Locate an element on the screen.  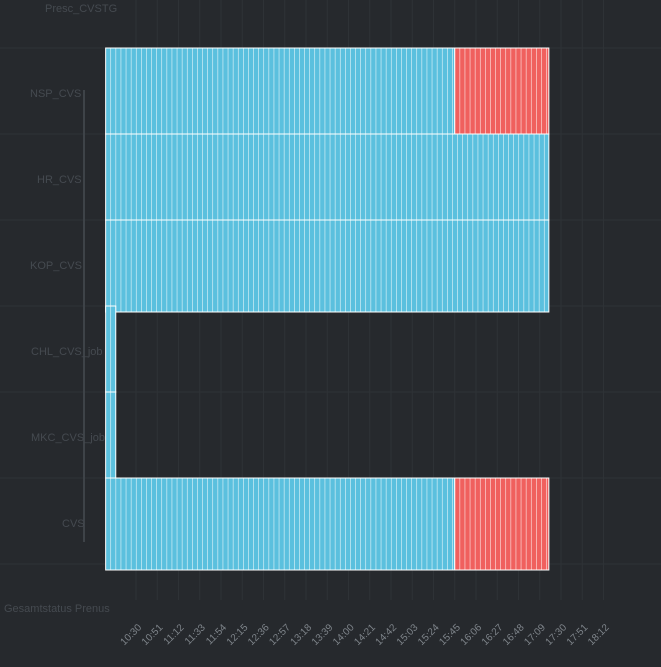
x-tick-label: 14:42 is located at coordinates (387, 635).